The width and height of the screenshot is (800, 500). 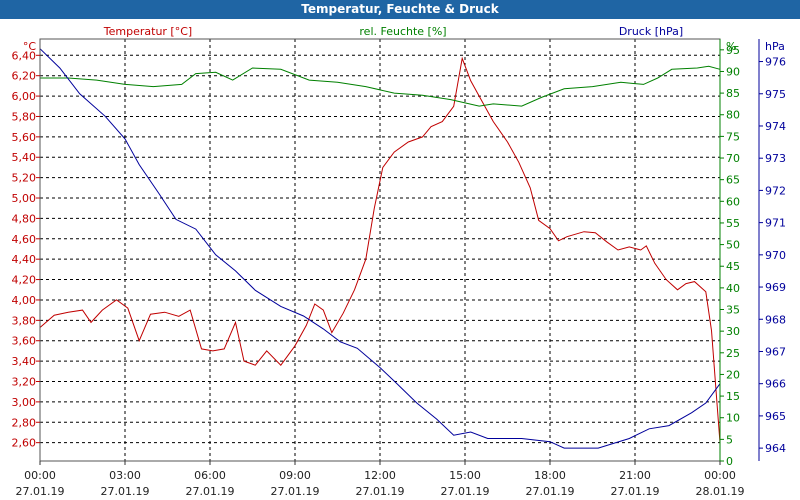 What do you see at coordinates (24, 402) in the screenshot?
I see `temperature-tick-label: 3,00` at bounding box center [24, 402].